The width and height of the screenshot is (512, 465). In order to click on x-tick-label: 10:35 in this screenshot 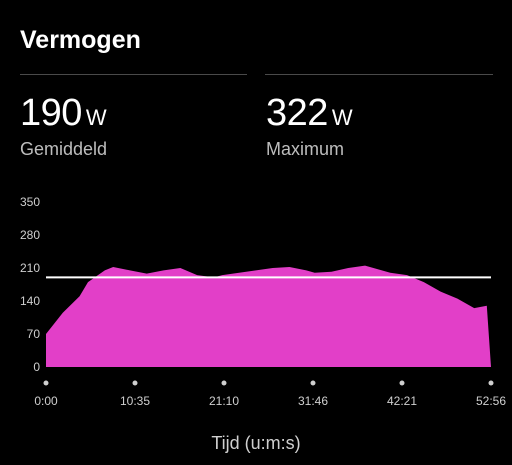, I will do `click(135, 401)`.